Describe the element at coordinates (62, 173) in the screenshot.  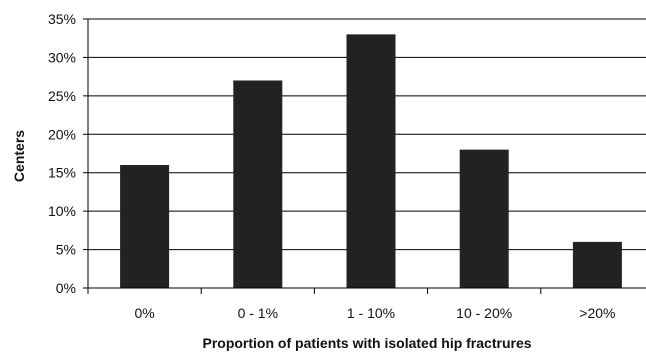
I see `y-tick-label: 15%` at that location.